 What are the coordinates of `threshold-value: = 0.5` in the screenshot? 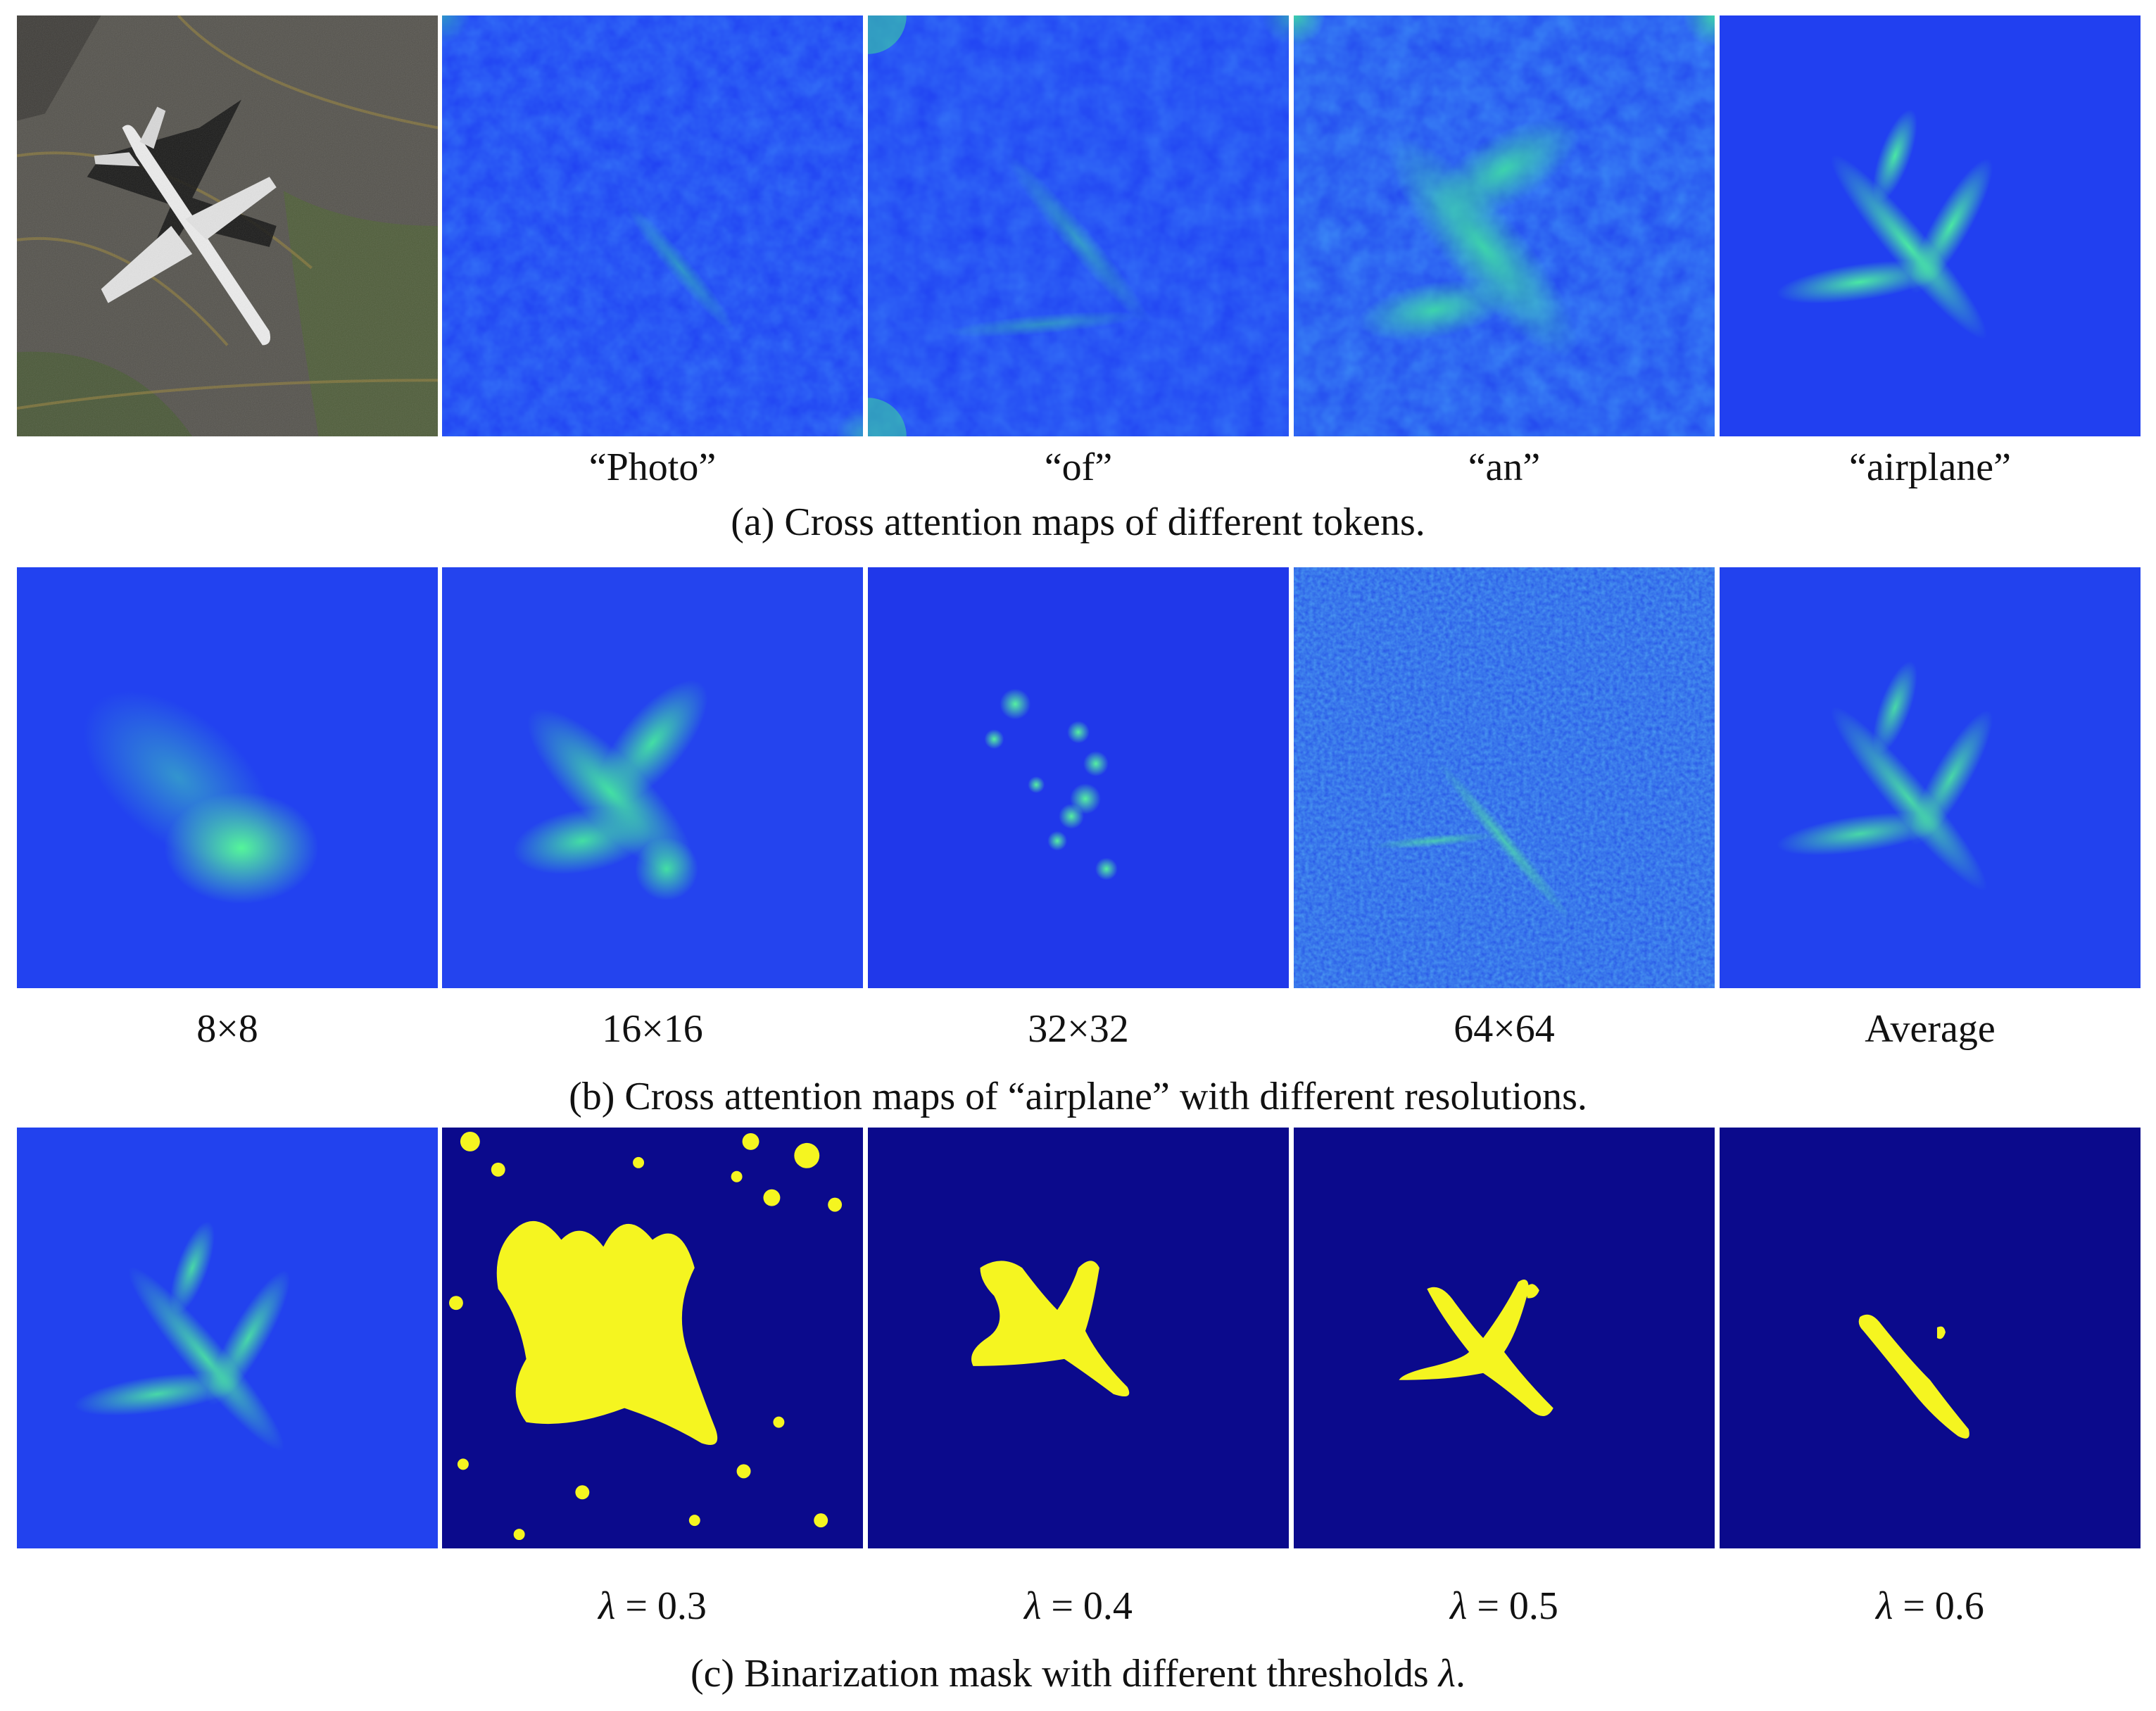 It's located at (1517, 1606).